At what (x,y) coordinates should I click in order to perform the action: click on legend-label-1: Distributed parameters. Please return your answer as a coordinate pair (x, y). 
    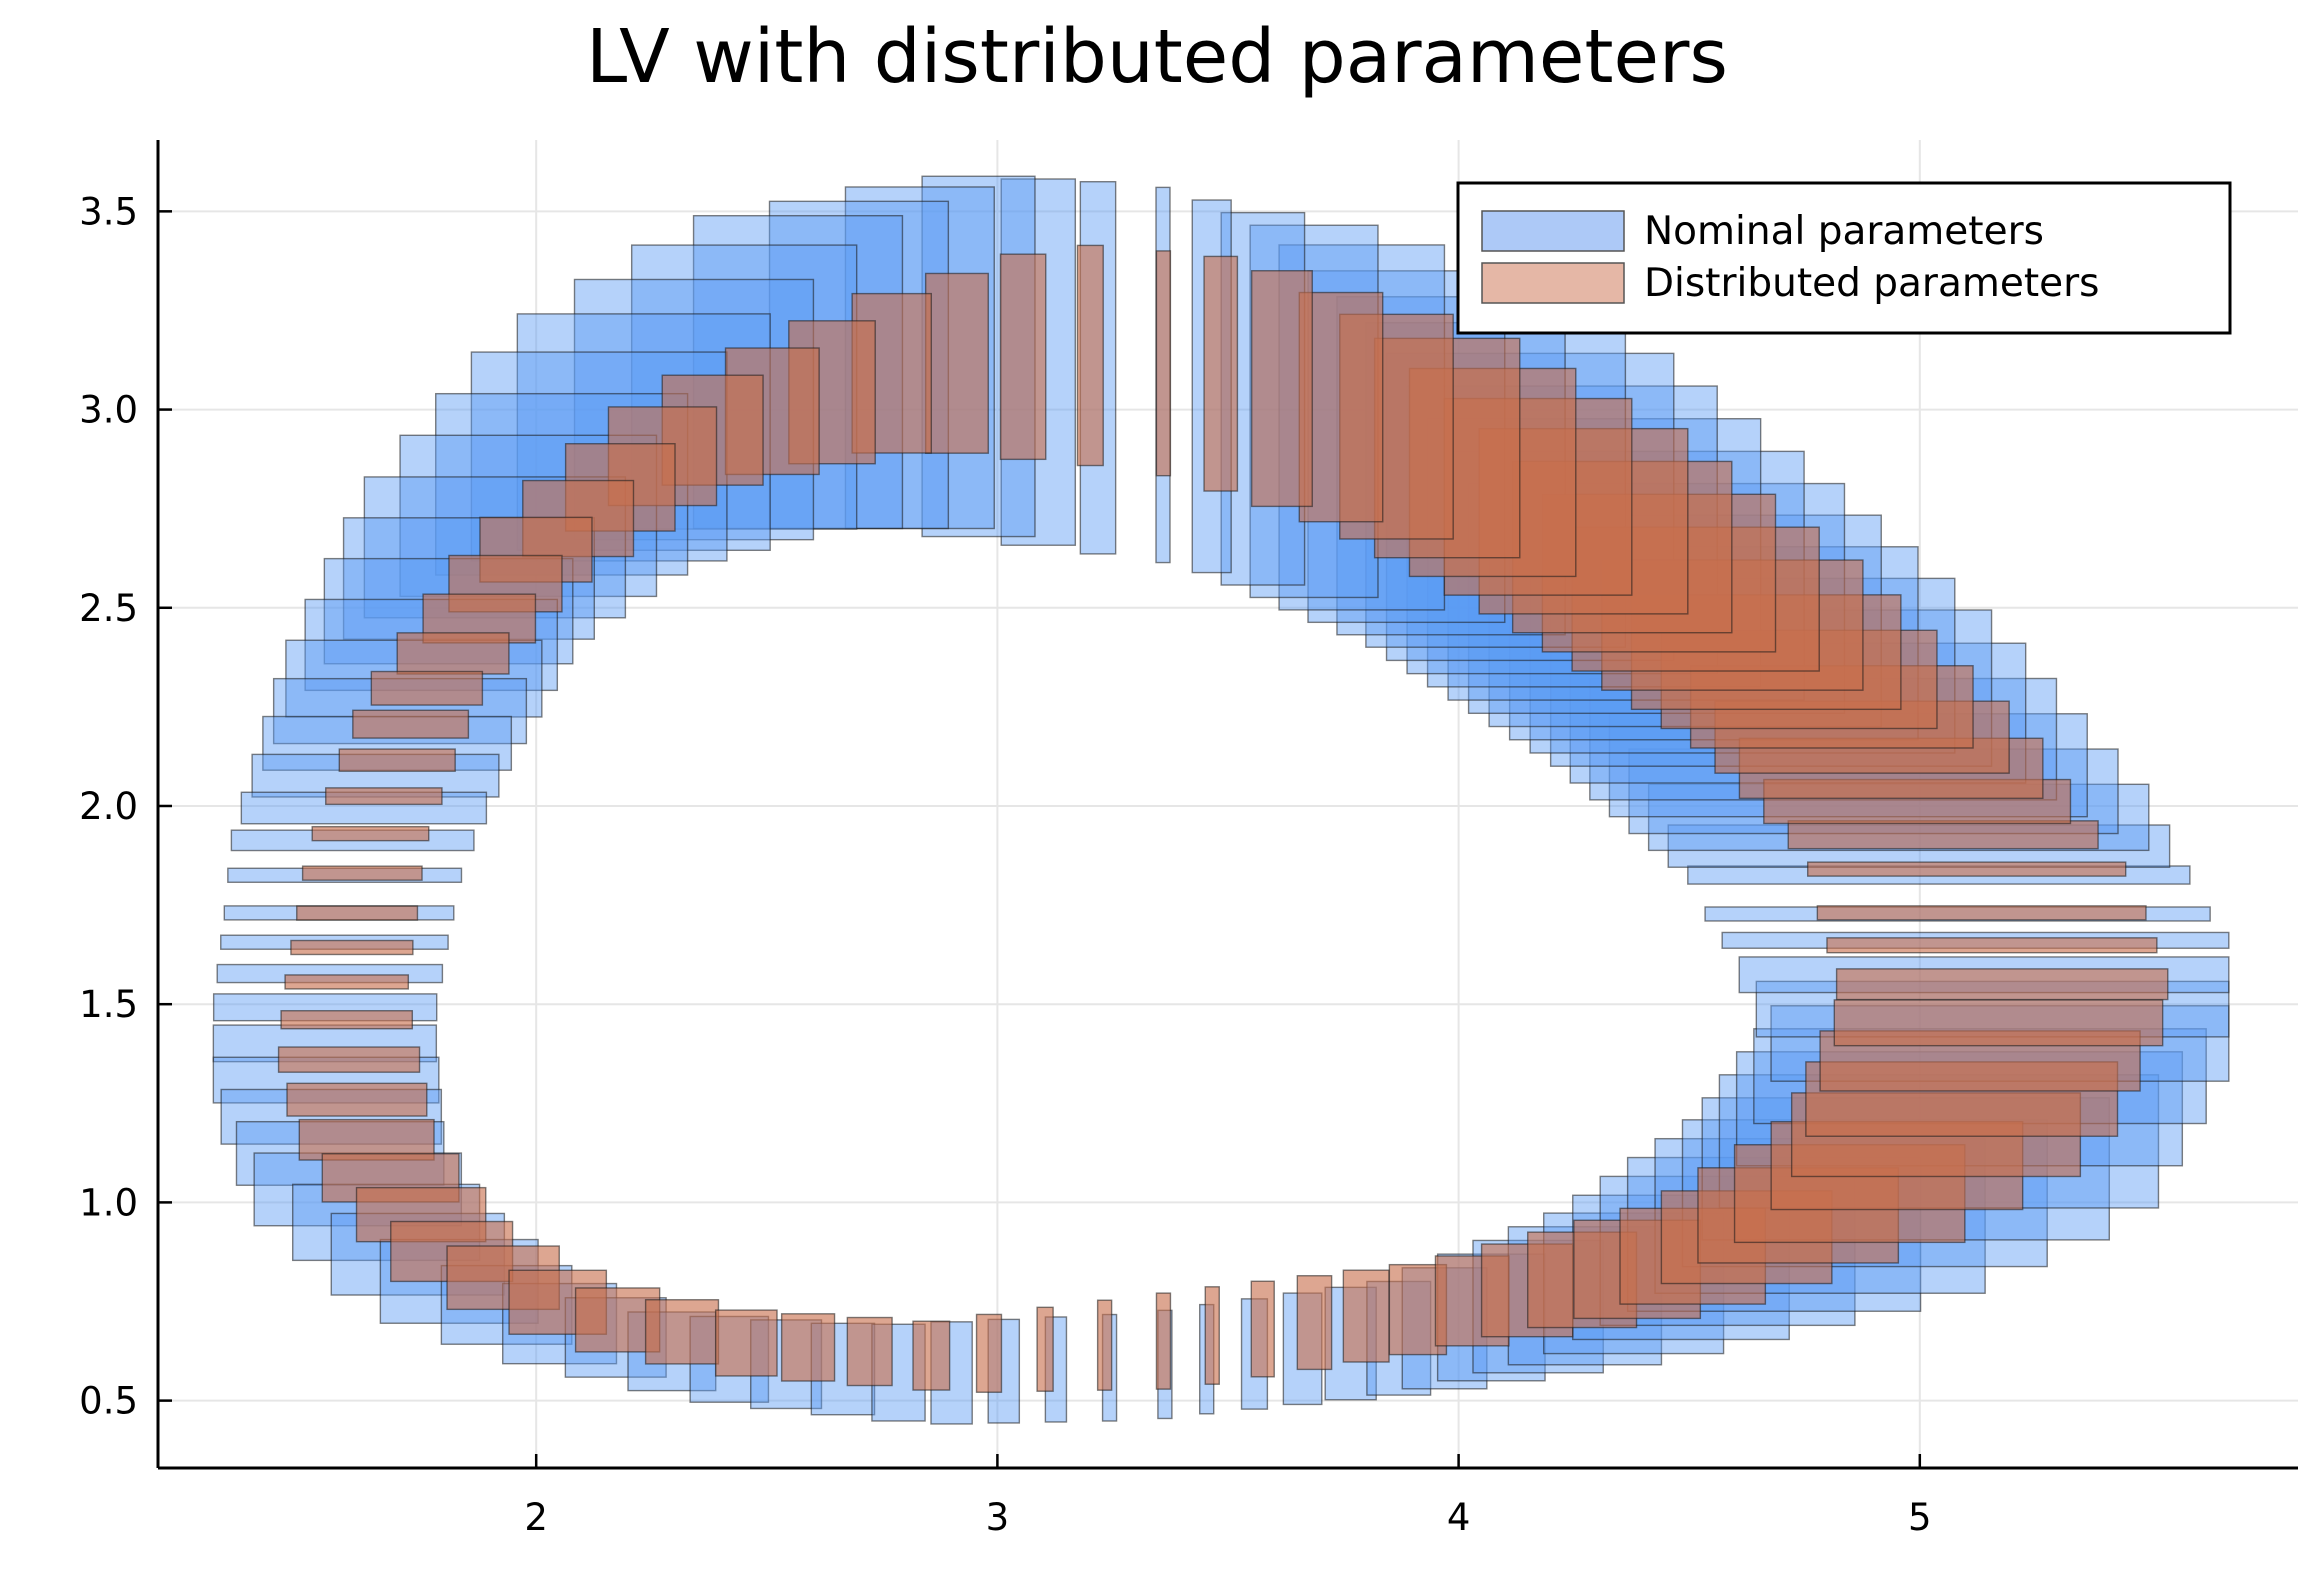
    Looking at the image, I should click on (1871, 283).